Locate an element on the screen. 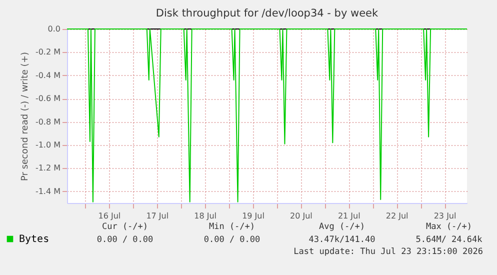 This screenshot has width=497, height=275. x-tick-label: 16 Jul is located at coordinates (109, 216).